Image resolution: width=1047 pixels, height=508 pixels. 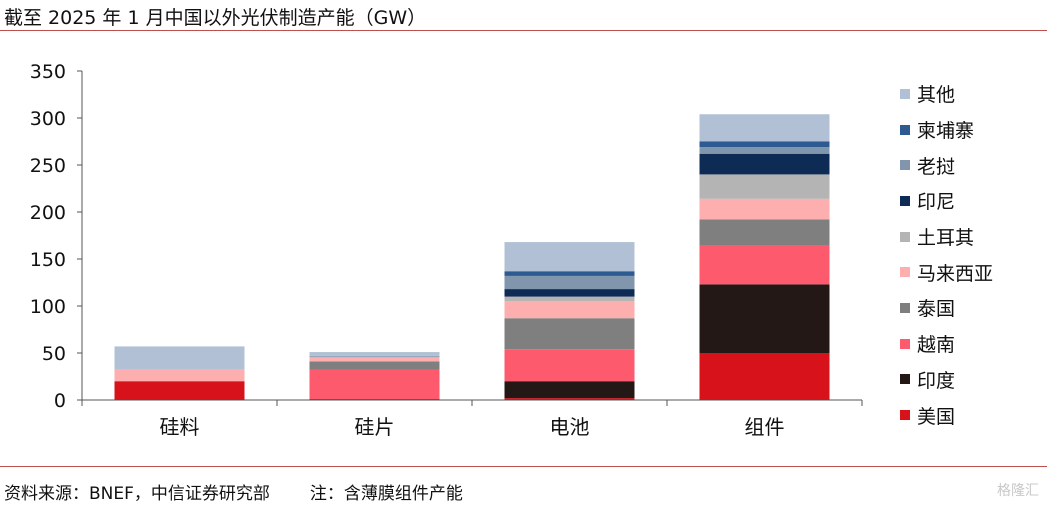 I want to click on legend-item: 老挝, so click(x=970, y=165).